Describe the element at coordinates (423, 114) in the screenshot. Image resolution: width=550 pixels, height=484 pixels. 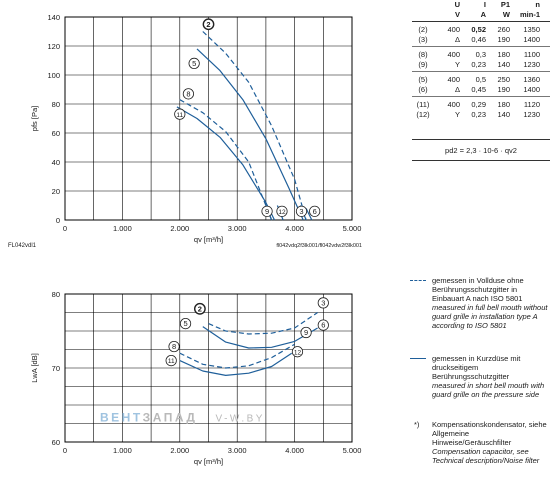
I see `curve-id: (12)` at that location.